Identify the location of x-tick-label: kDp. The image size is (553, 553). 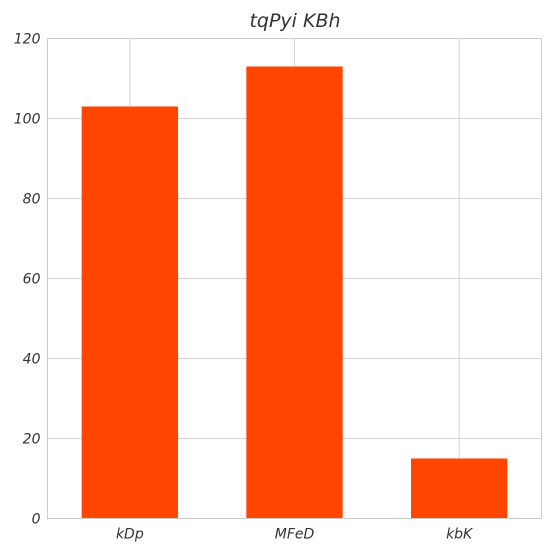
(130, 535).